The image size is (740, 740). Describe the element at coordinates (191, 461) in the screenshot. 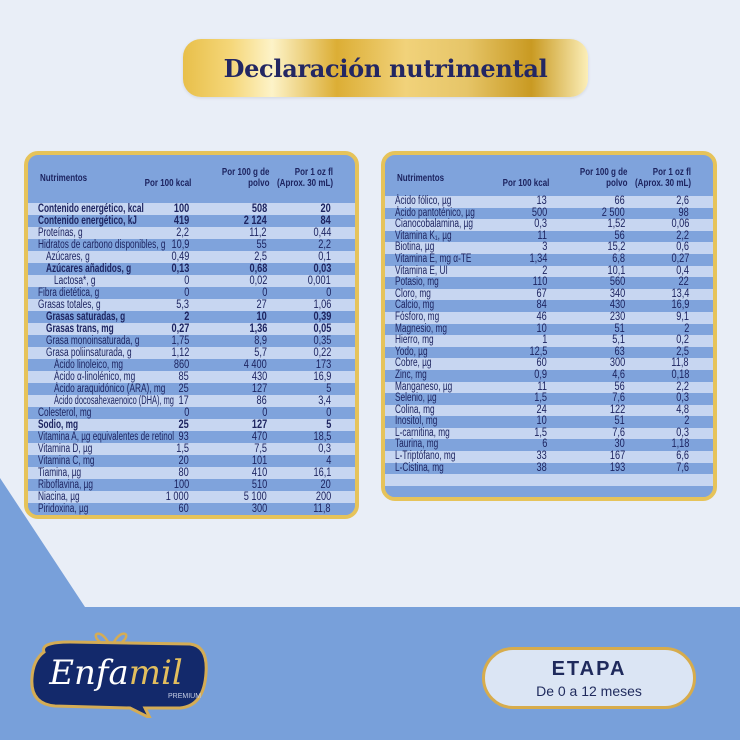

I see `table-row: Vitamina C, mg 20 101 4` at that location.